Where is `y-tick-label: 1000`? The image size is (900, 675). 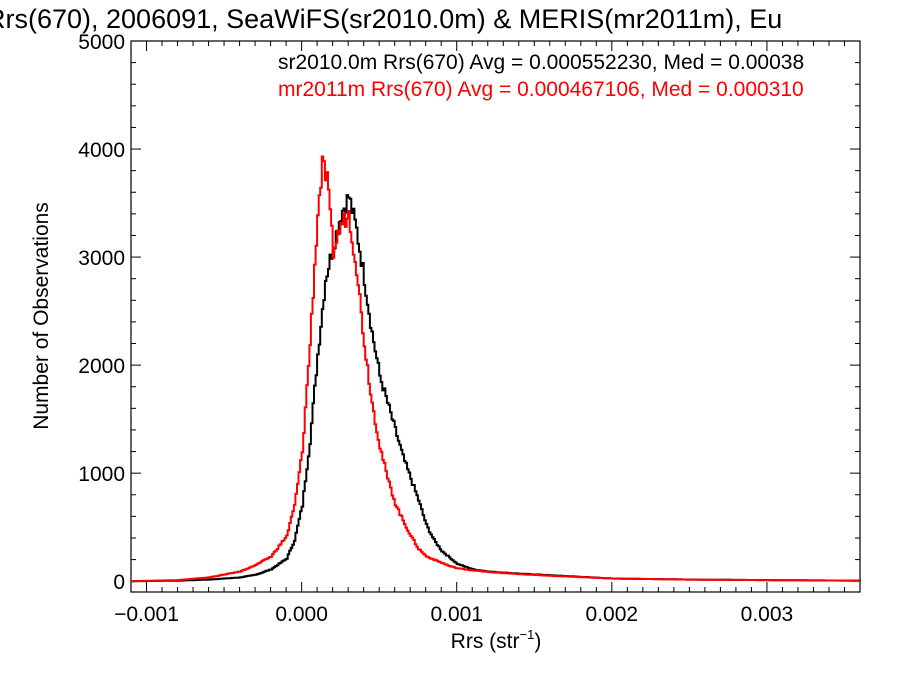
y-tick-label: 1000 is located at coordinates (101, 474).